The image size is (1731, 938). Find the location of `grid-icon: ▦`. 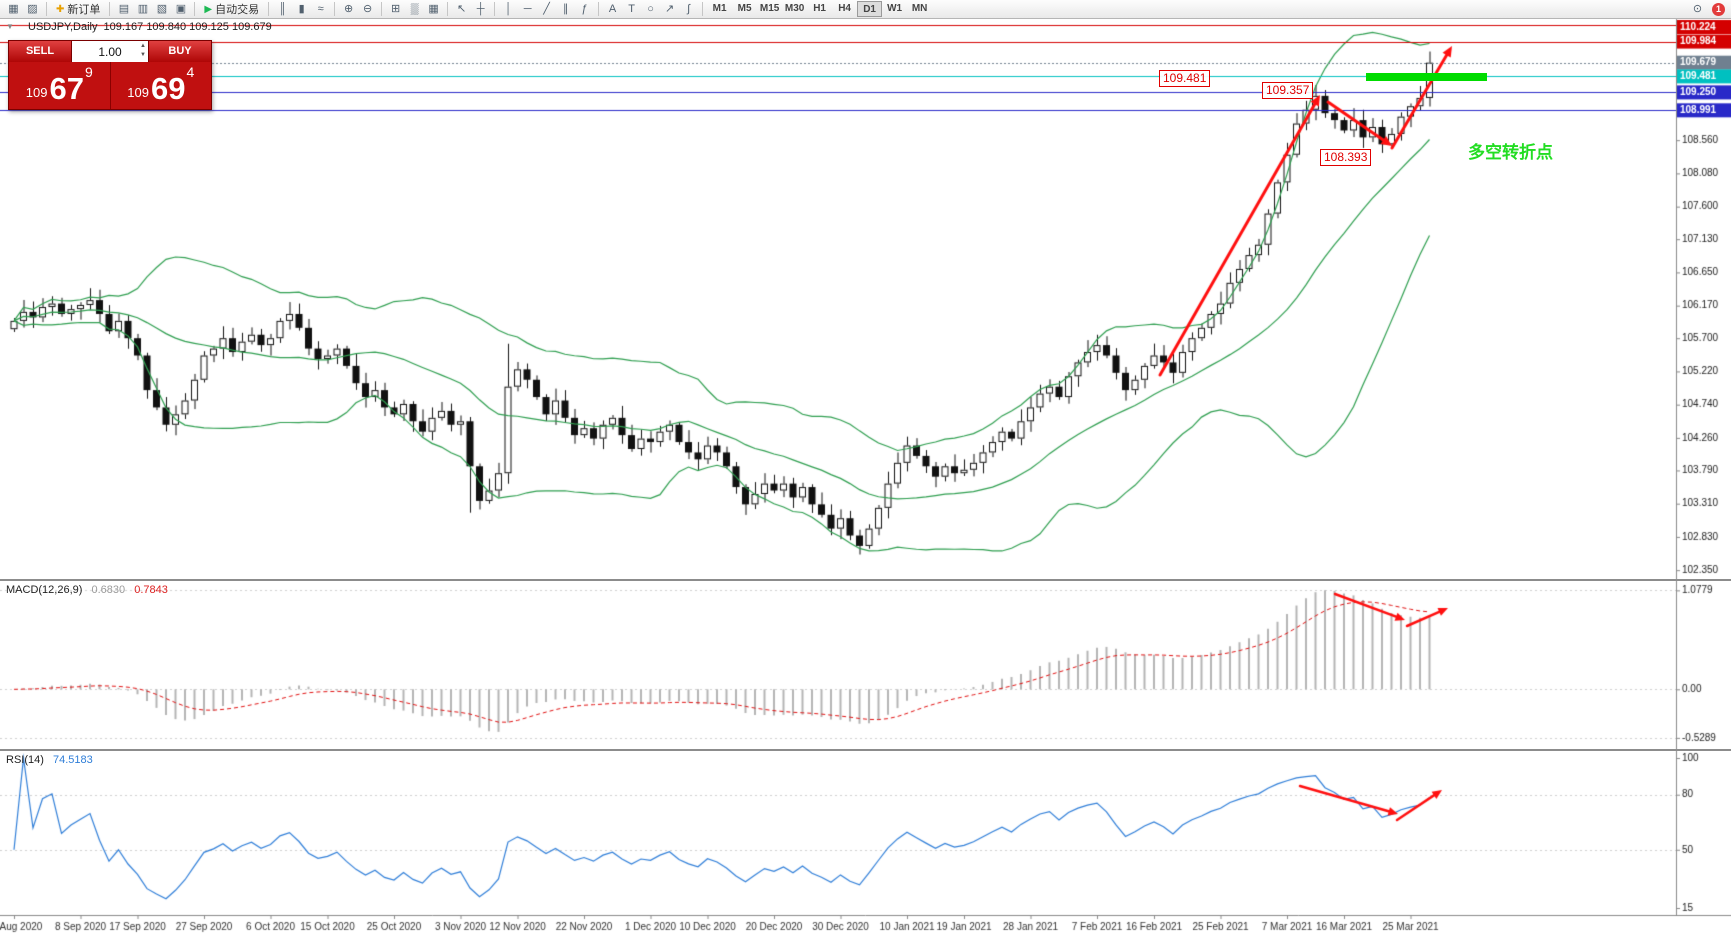

grid-icon: ▦ is located at coordinates (433, 9).